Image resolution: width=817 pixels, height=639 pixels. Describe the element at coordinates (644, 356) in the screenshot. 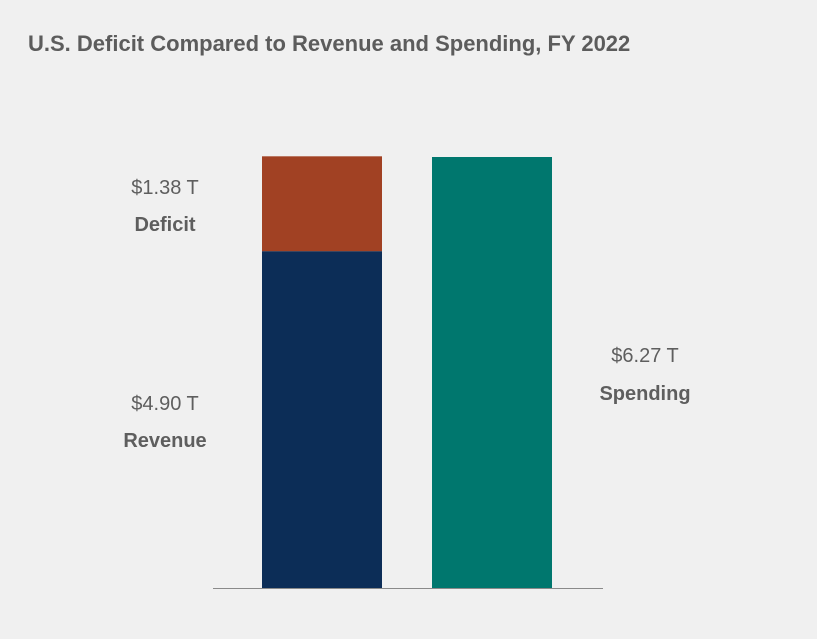

I see `spending-value-label: $6.27 T` at that location.